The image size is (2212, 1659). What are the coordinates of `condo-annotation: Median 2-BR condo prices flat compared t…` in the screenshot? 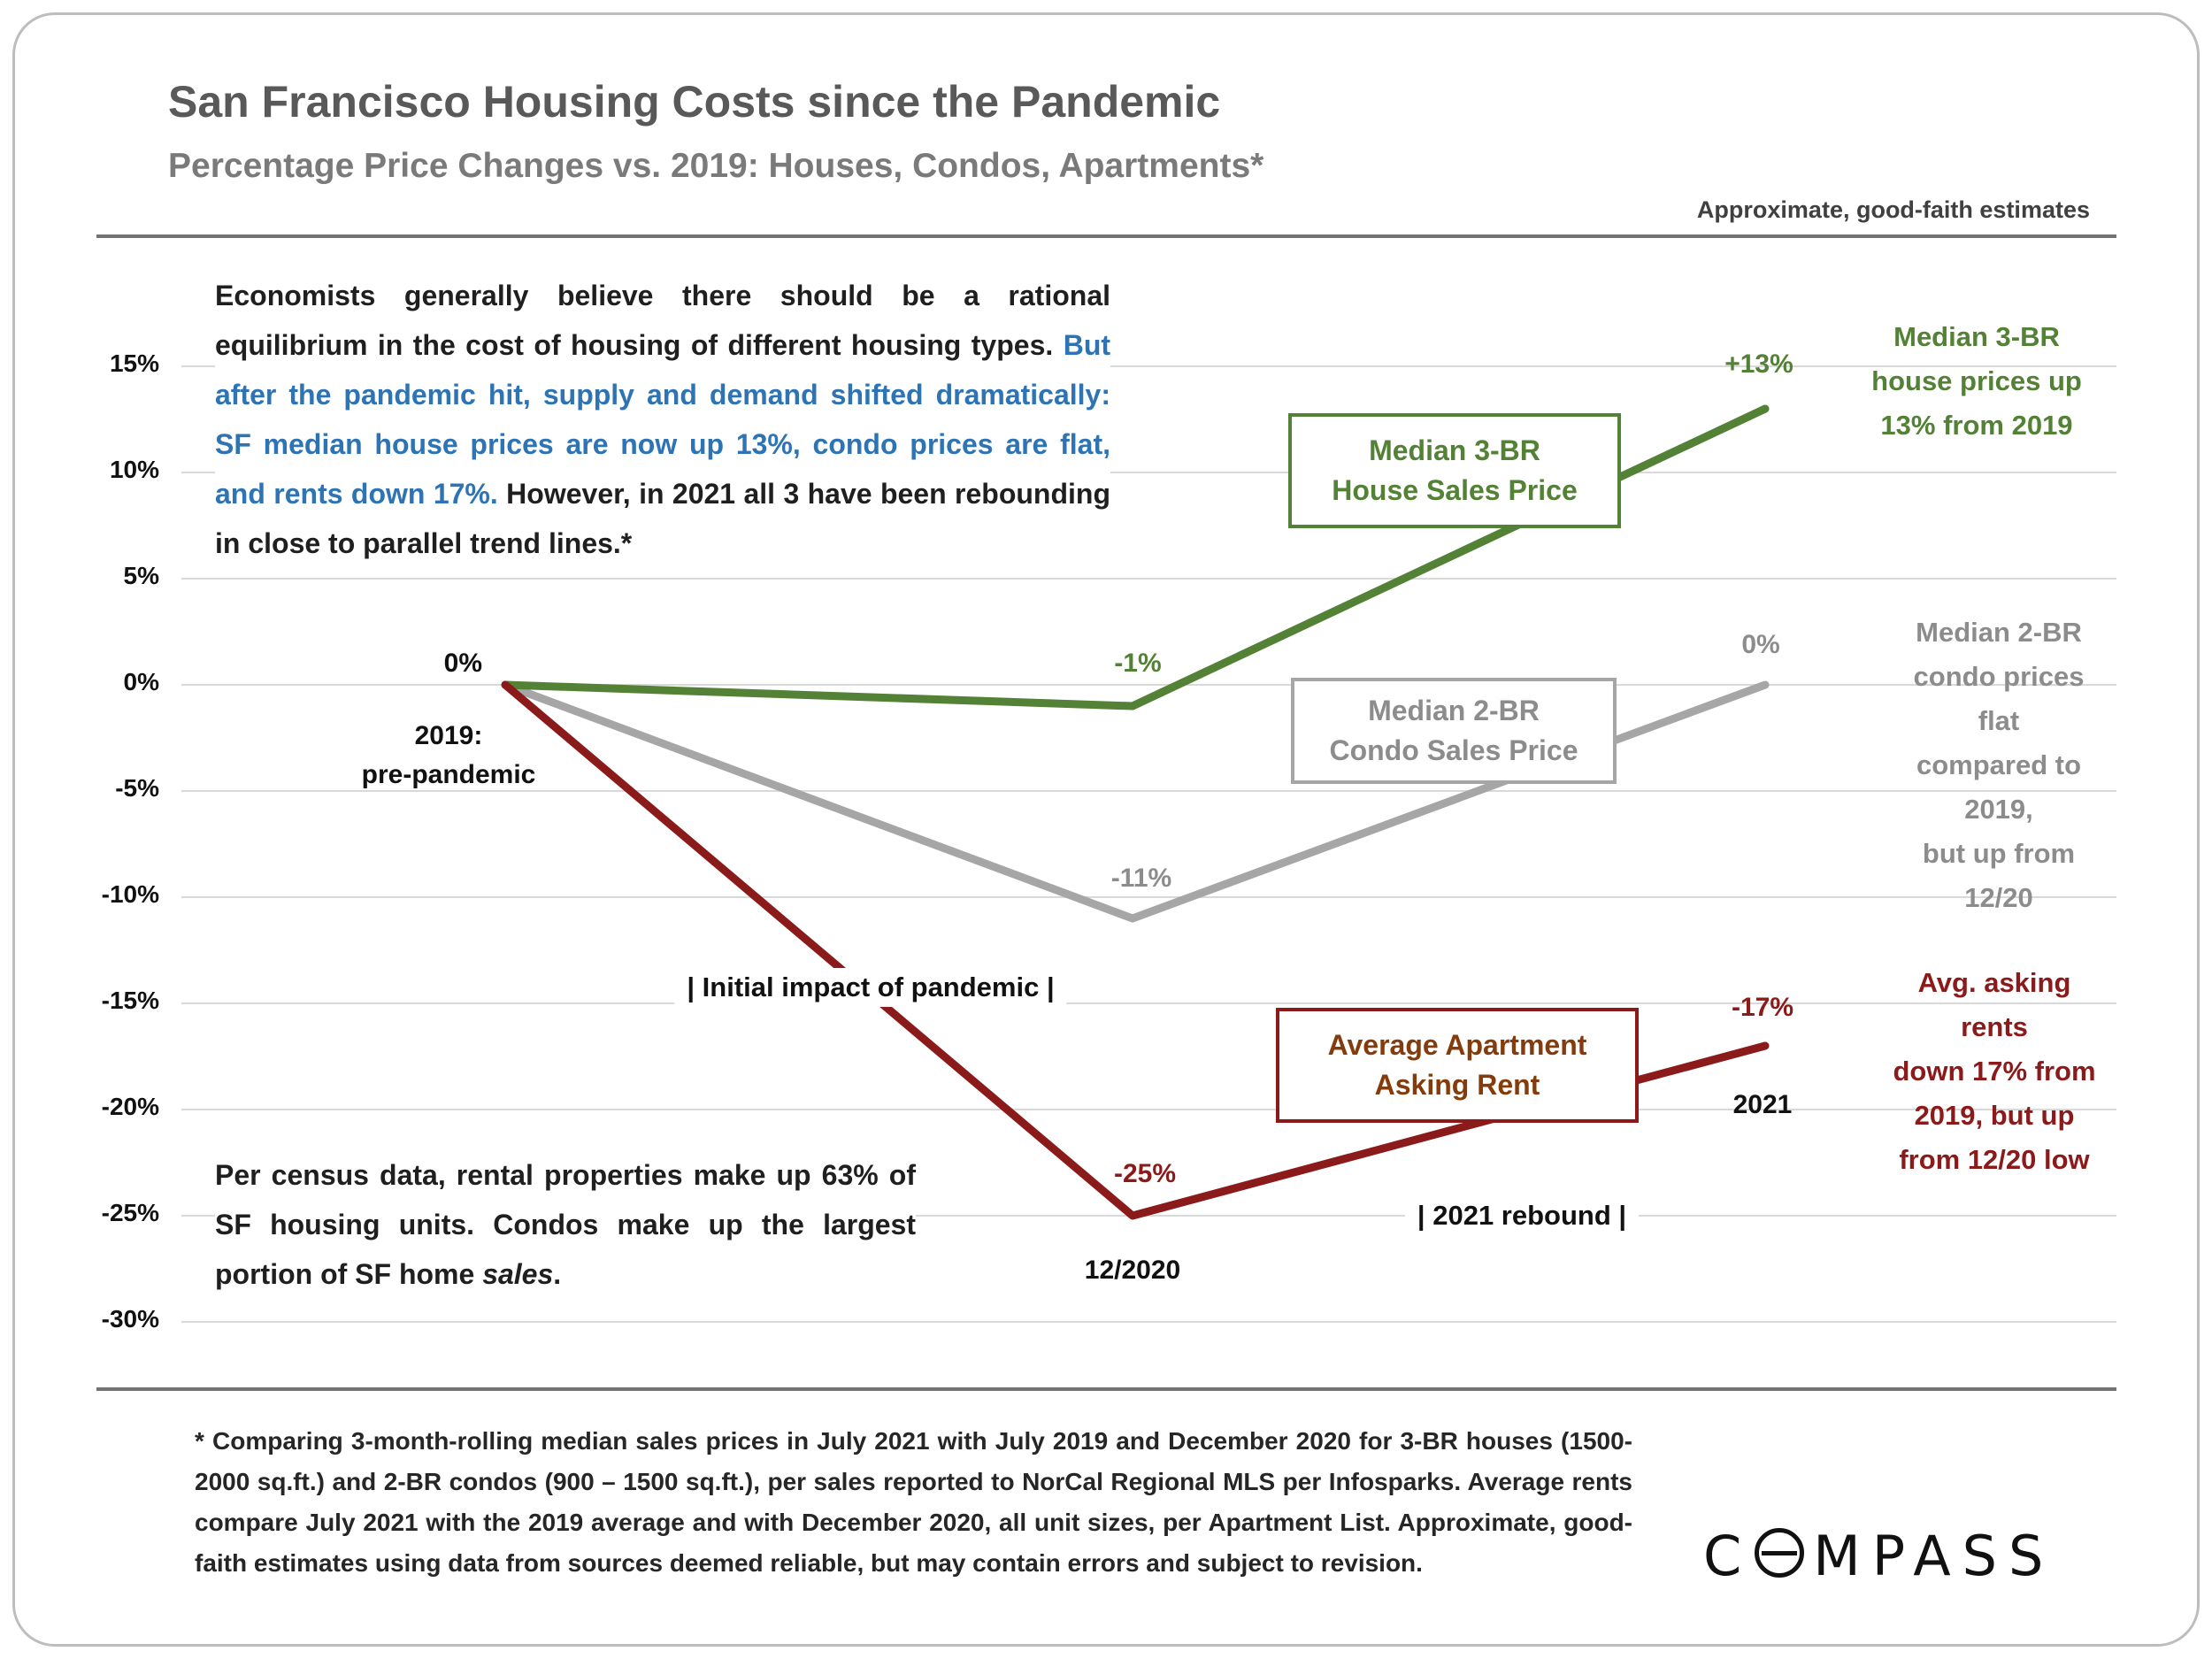 It's located at (1999, 765).